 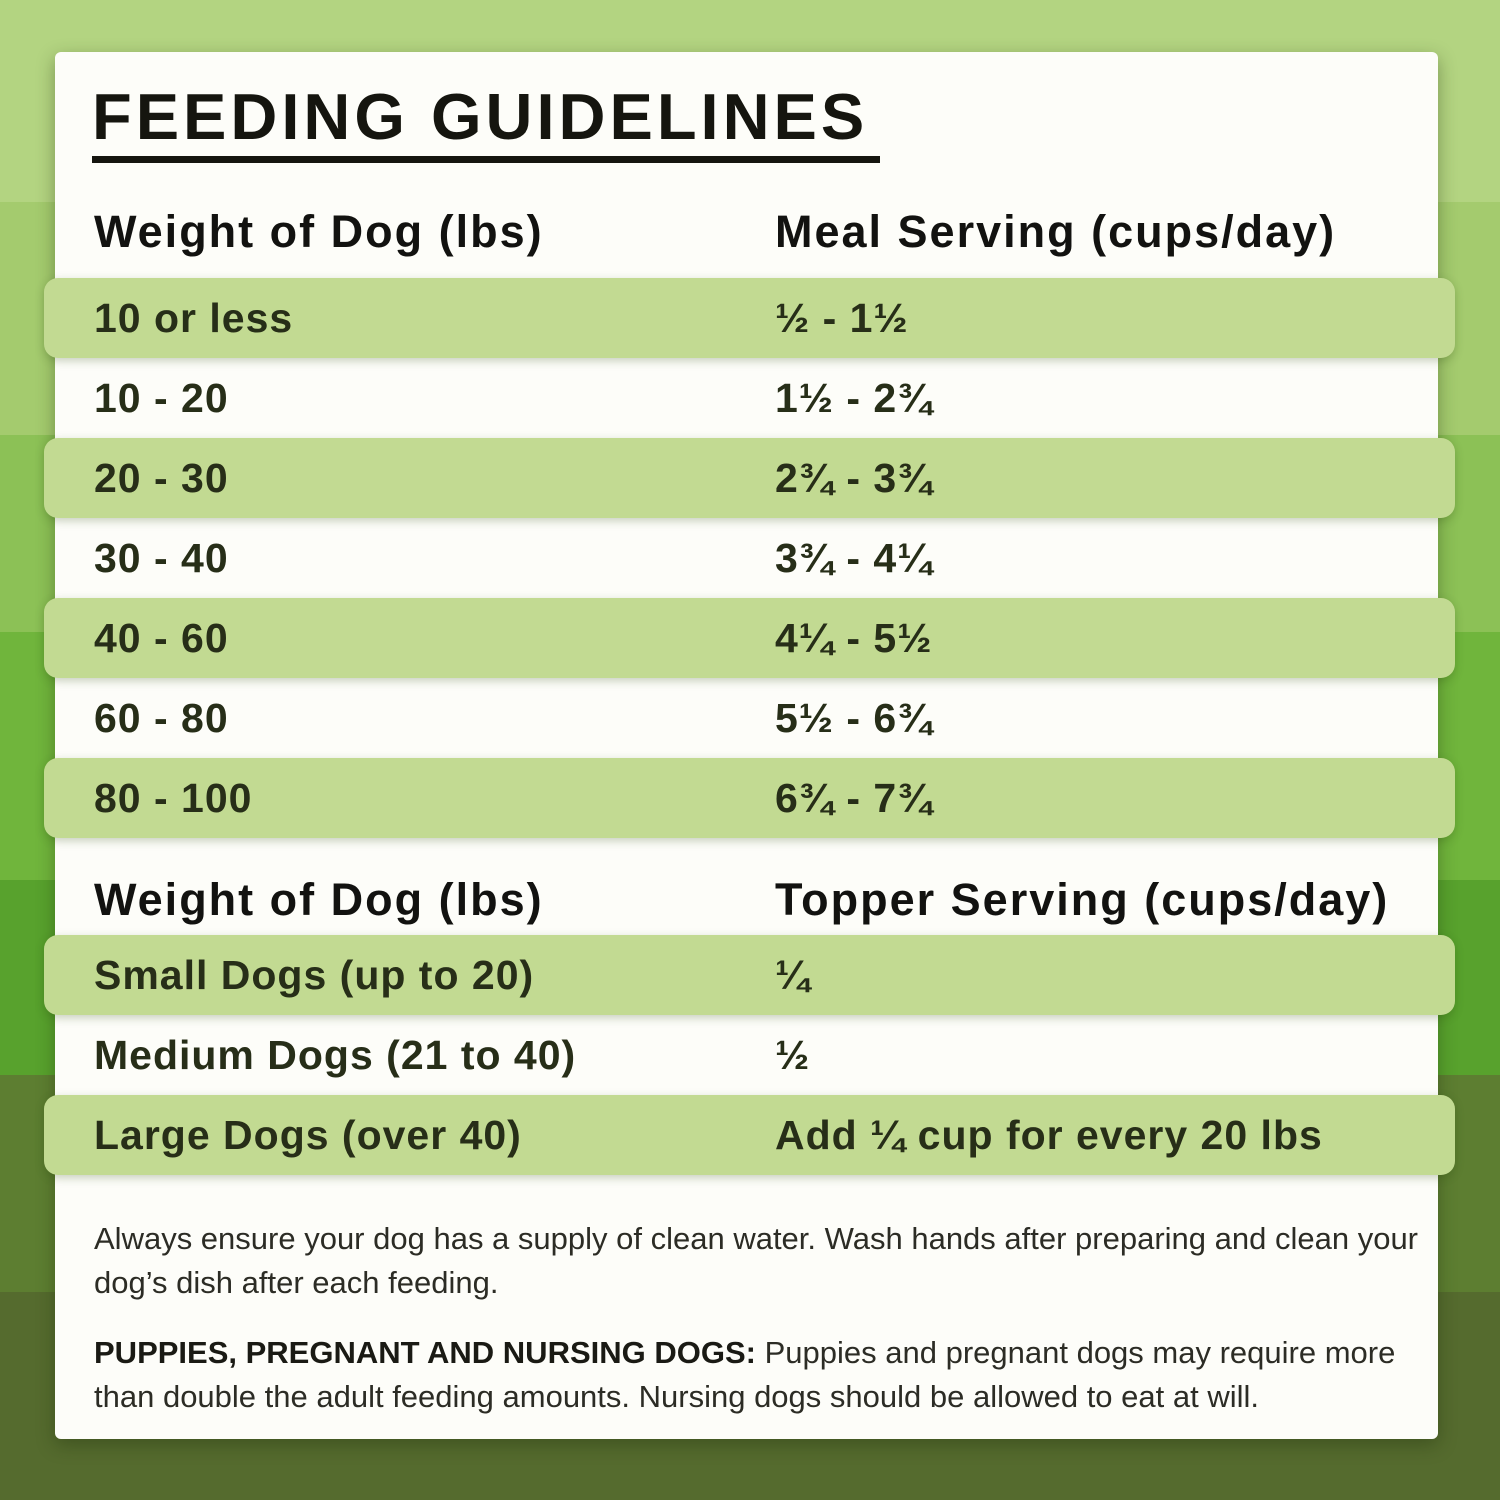 What do you see at coordinates (161, 397) in the screenshot?
I see `weight-cell: 10 - 20` at bounding box center [161, 397].